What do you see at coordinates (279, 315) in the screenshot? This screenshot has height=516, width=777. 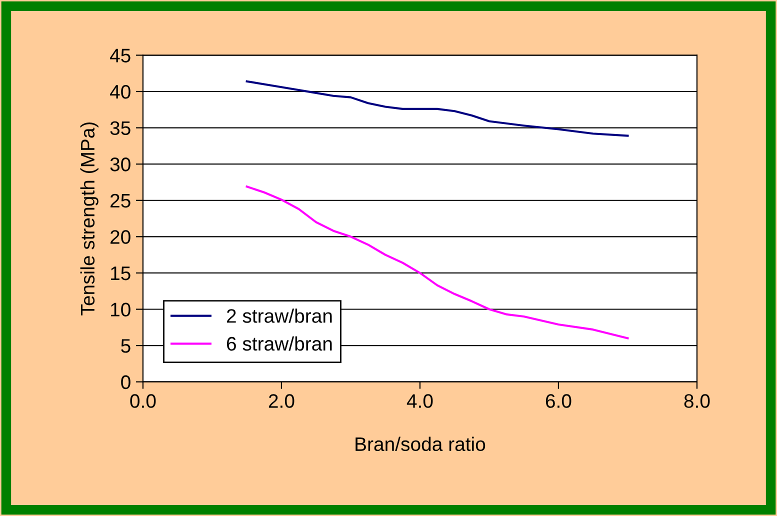 I see `legend-label: 2 straw/bran` at bounding box center [279, 315].